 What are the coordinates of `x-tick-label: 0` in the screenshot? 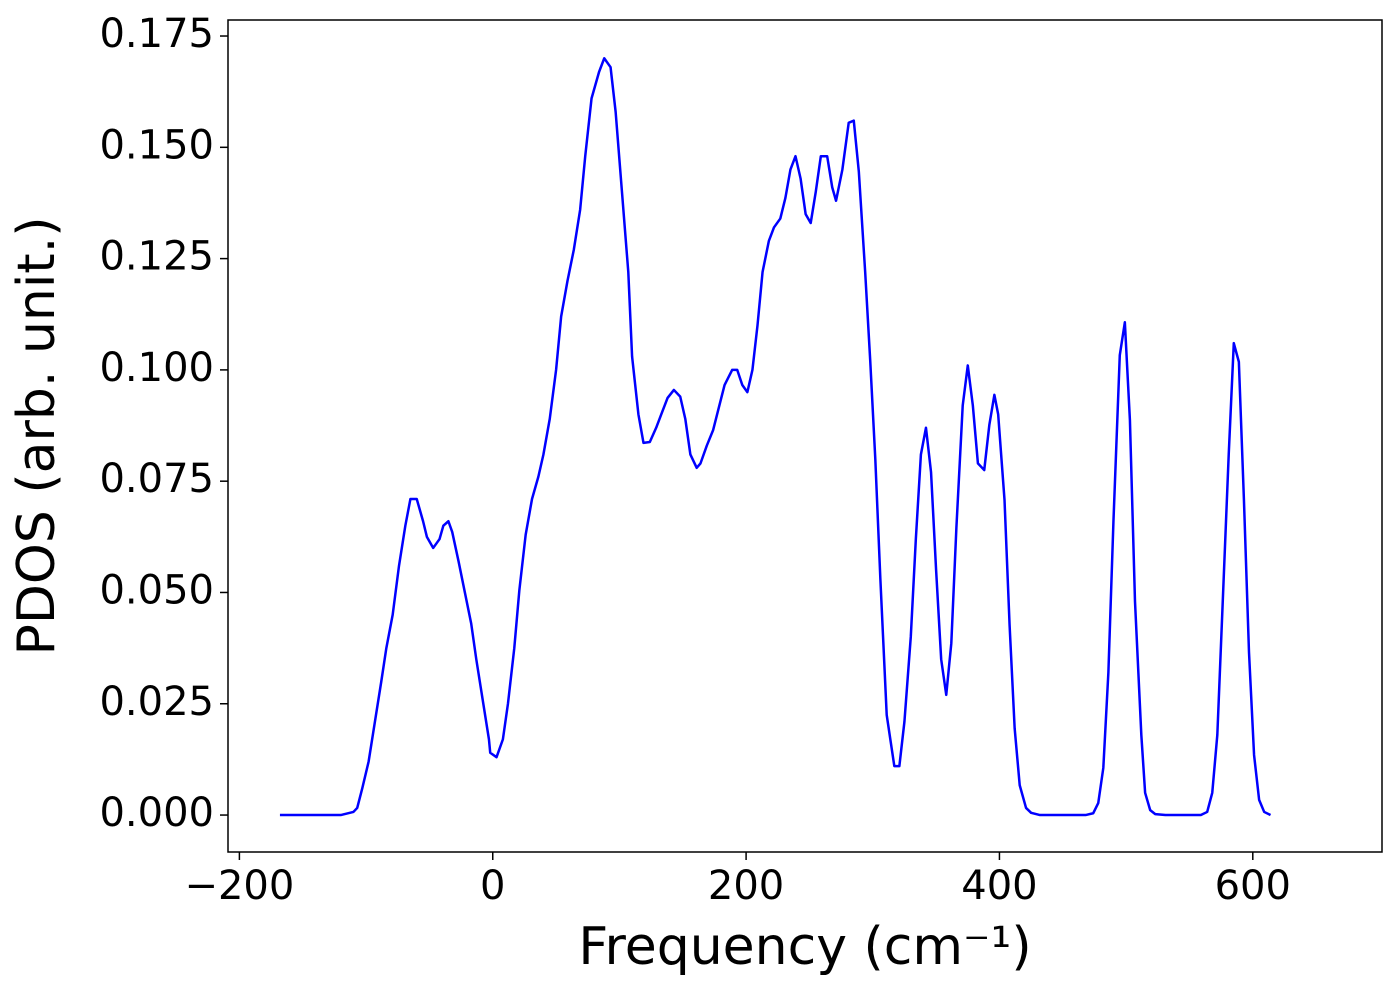 It's located at (492, 886).